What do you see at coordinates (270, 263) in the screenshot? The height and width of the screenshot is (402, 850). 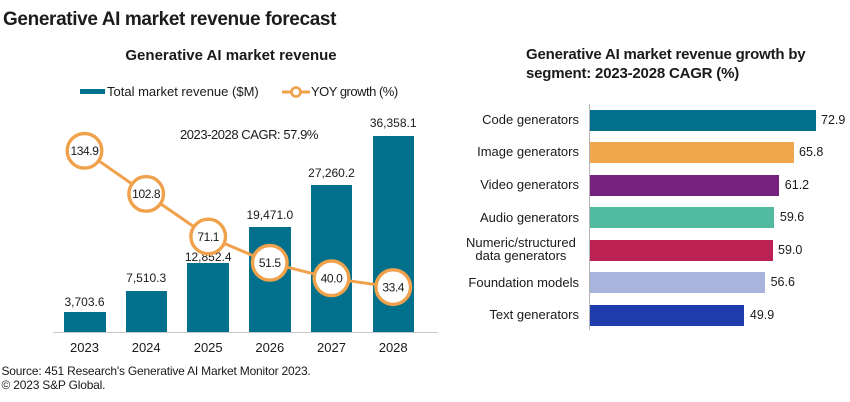 I see `svg-text: 51.5` at bounding box center [270, 263].